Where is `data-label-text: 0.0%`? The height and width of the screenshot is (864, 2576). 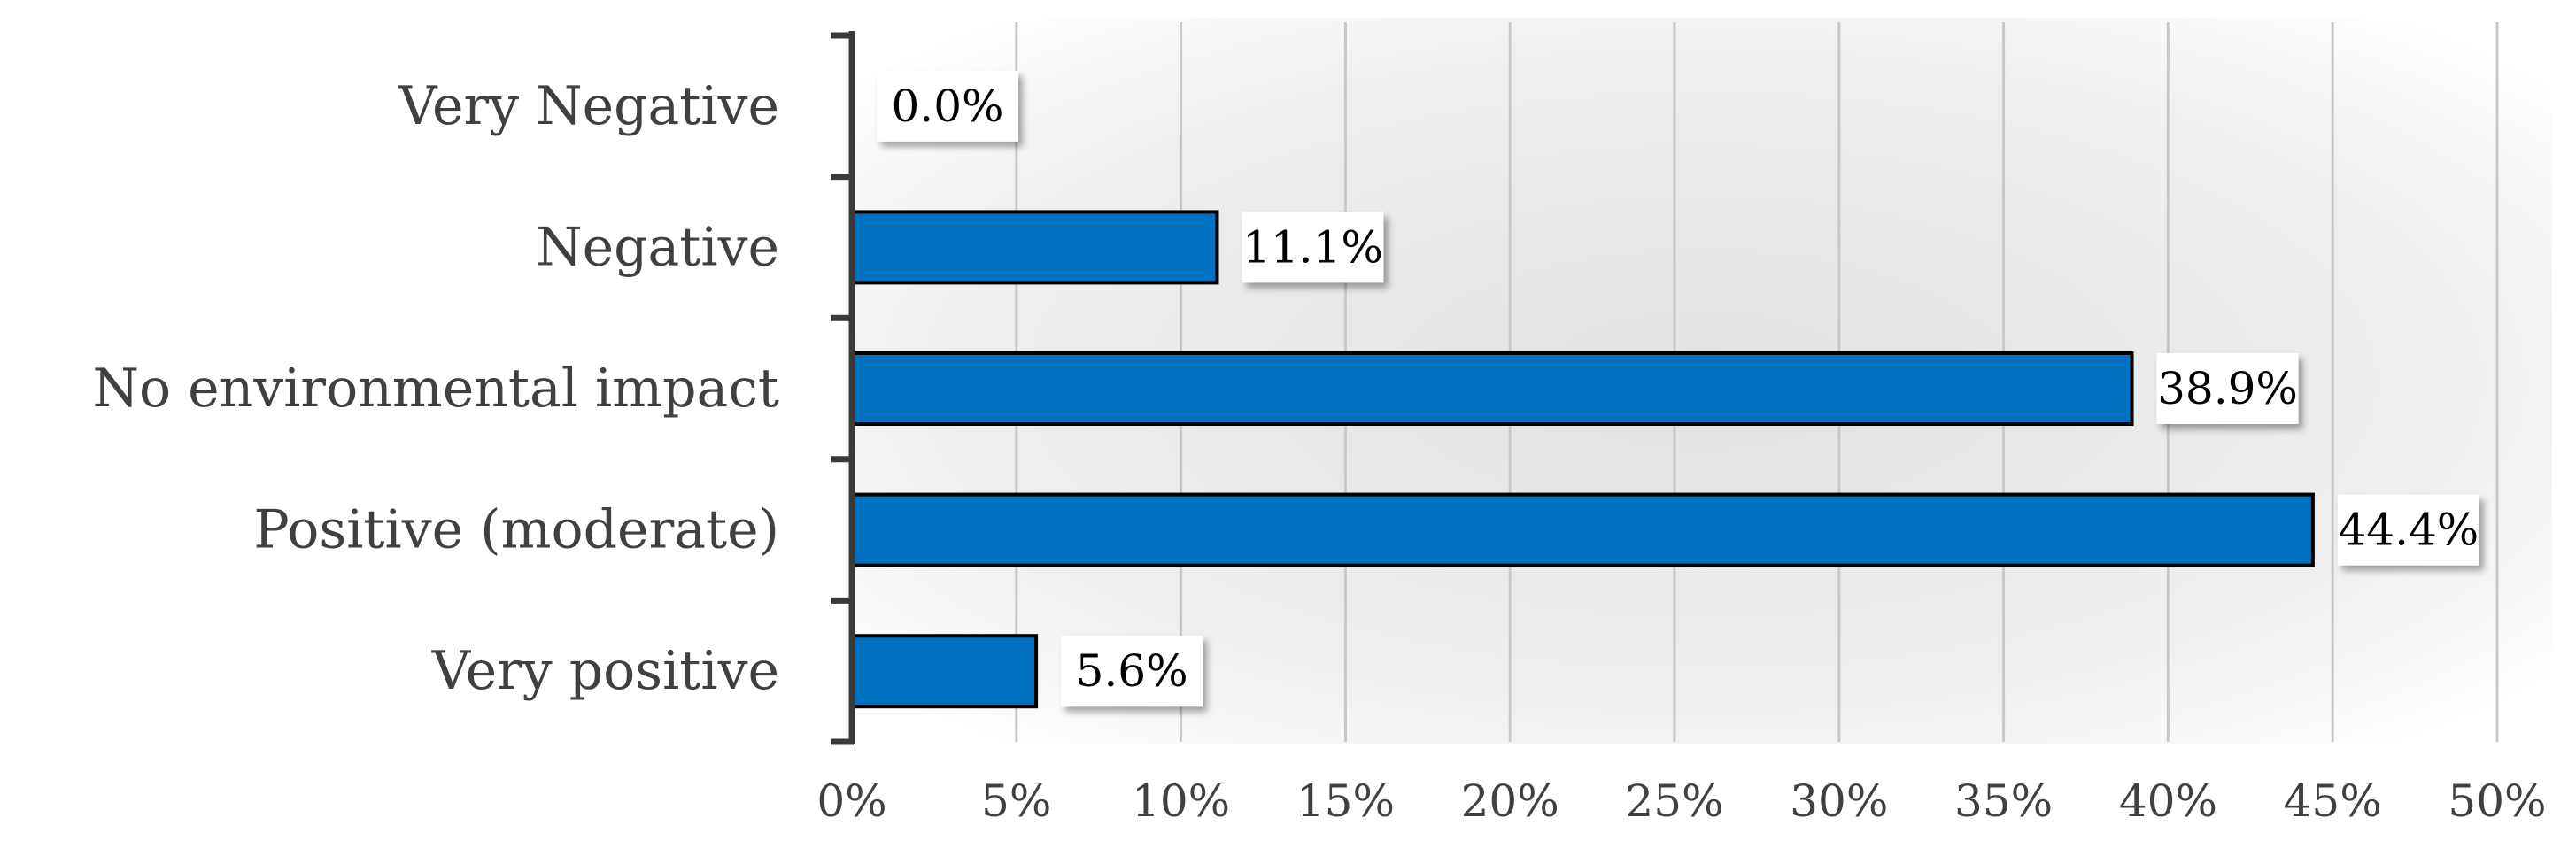
data-label-text: 0.0% is located at coordinates (947, 106).